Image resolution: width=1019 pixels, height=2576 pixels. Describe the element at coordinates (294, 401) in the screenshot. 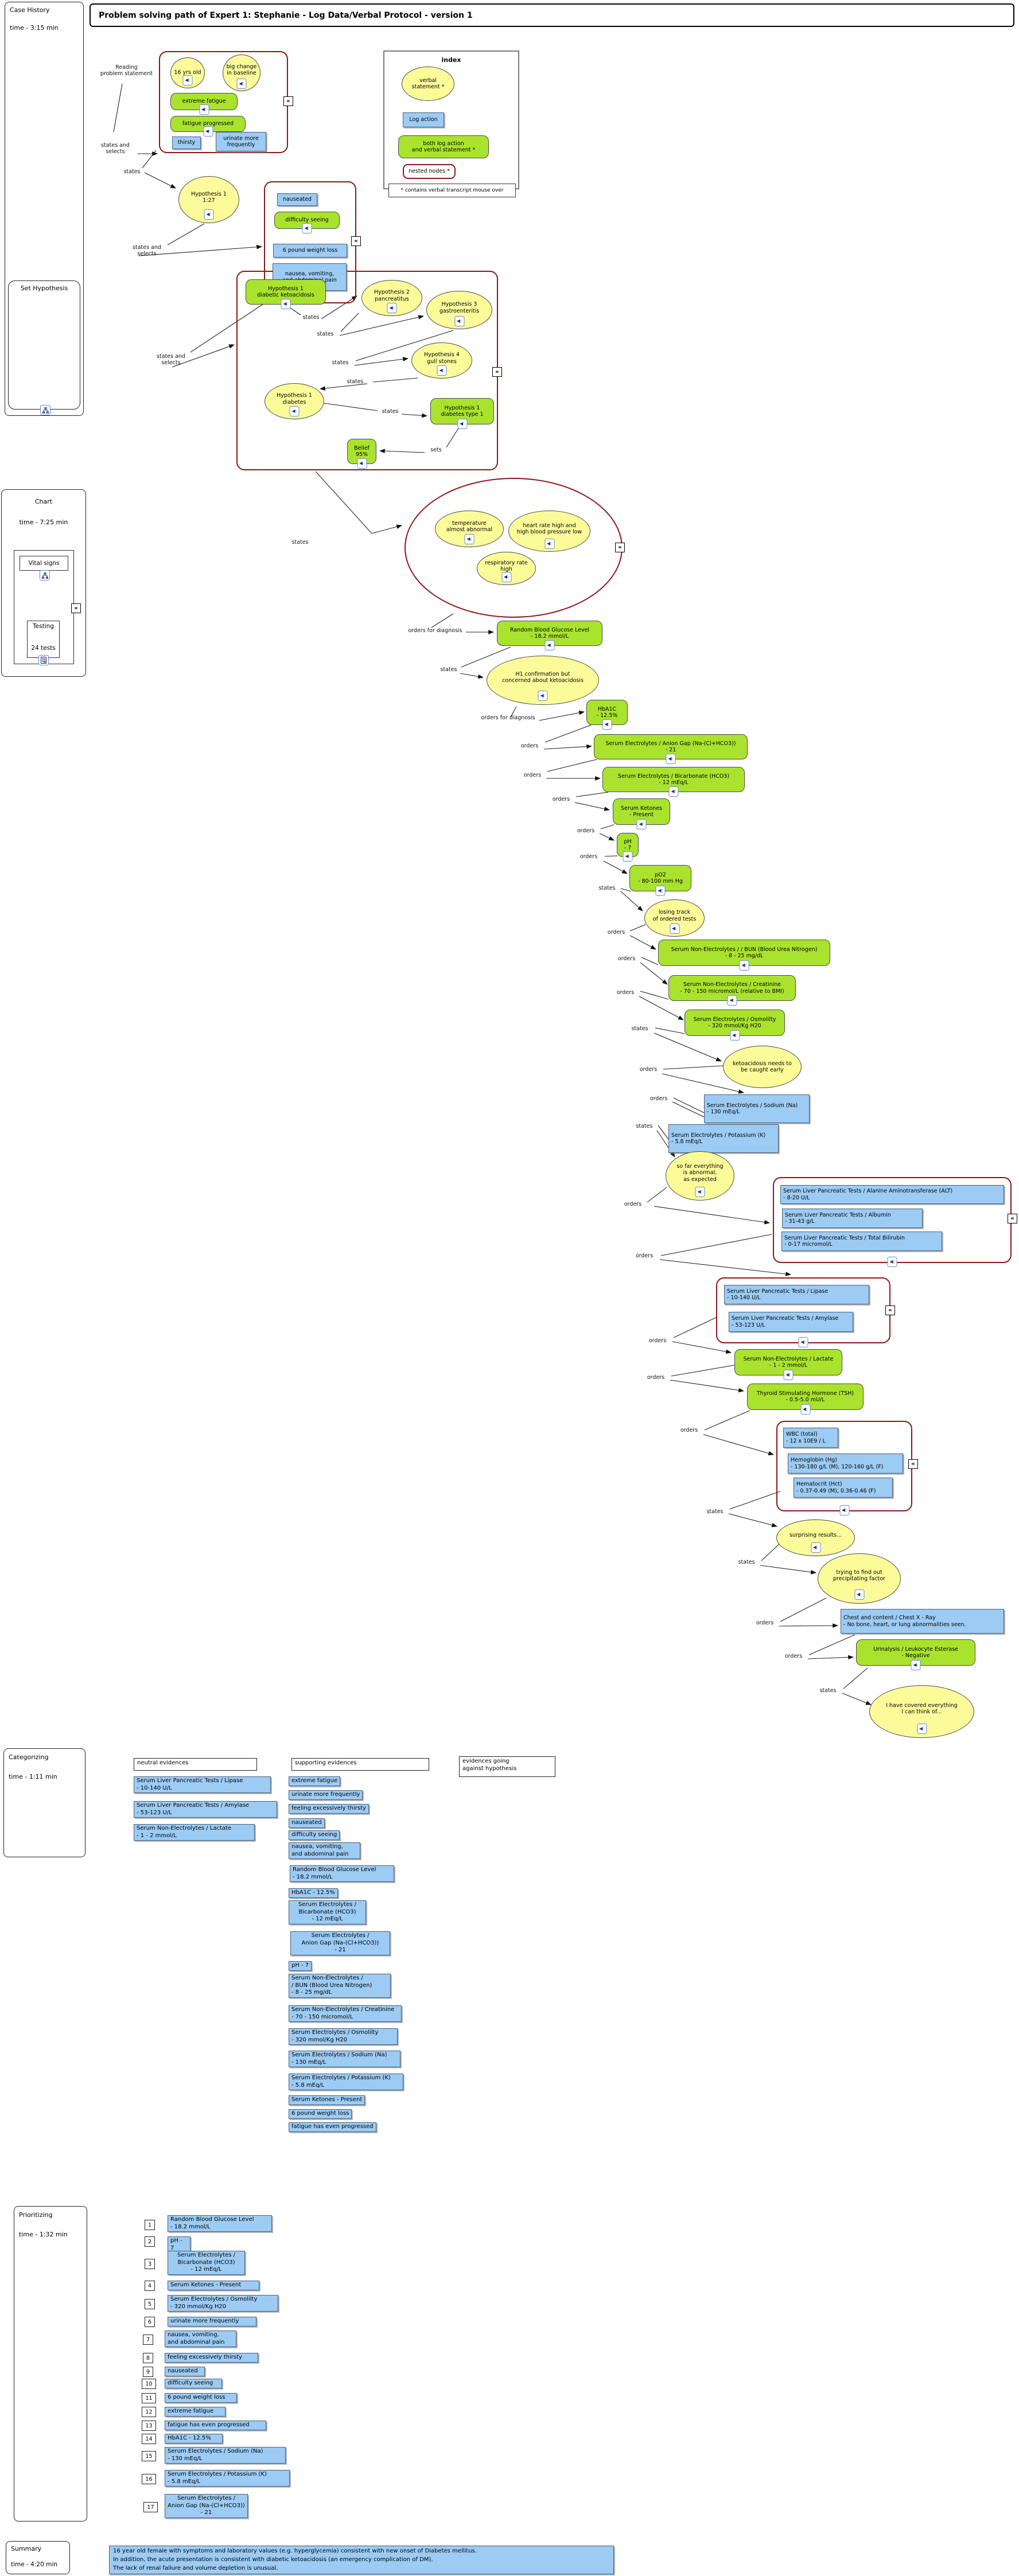

I see `node-h1-diabetes: Hypothesis 1 diabetes` at that location.